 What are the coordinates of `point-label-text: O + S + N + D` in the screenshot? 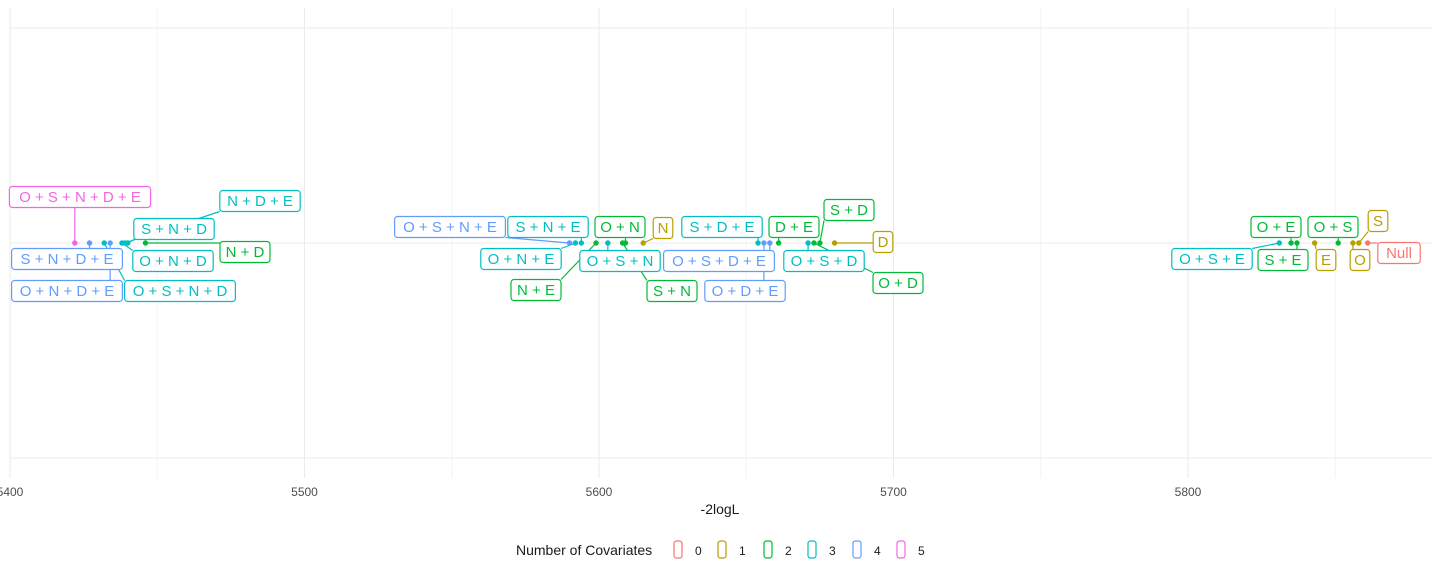 It's located at (180, 291).